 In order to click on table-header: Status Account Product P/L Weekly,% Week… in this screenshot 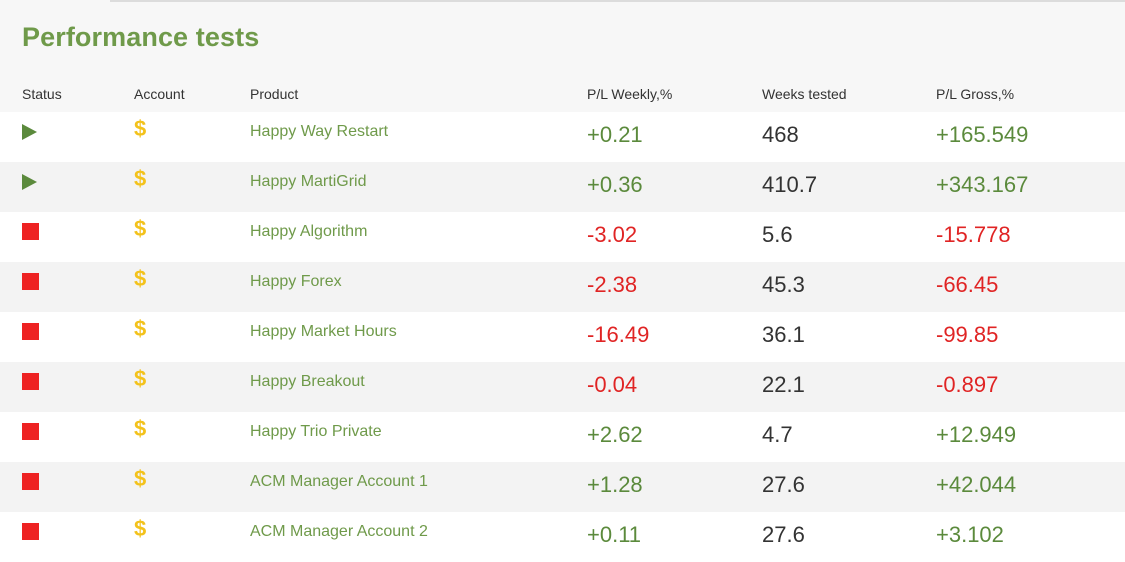, I will do `click(562, 95)`.